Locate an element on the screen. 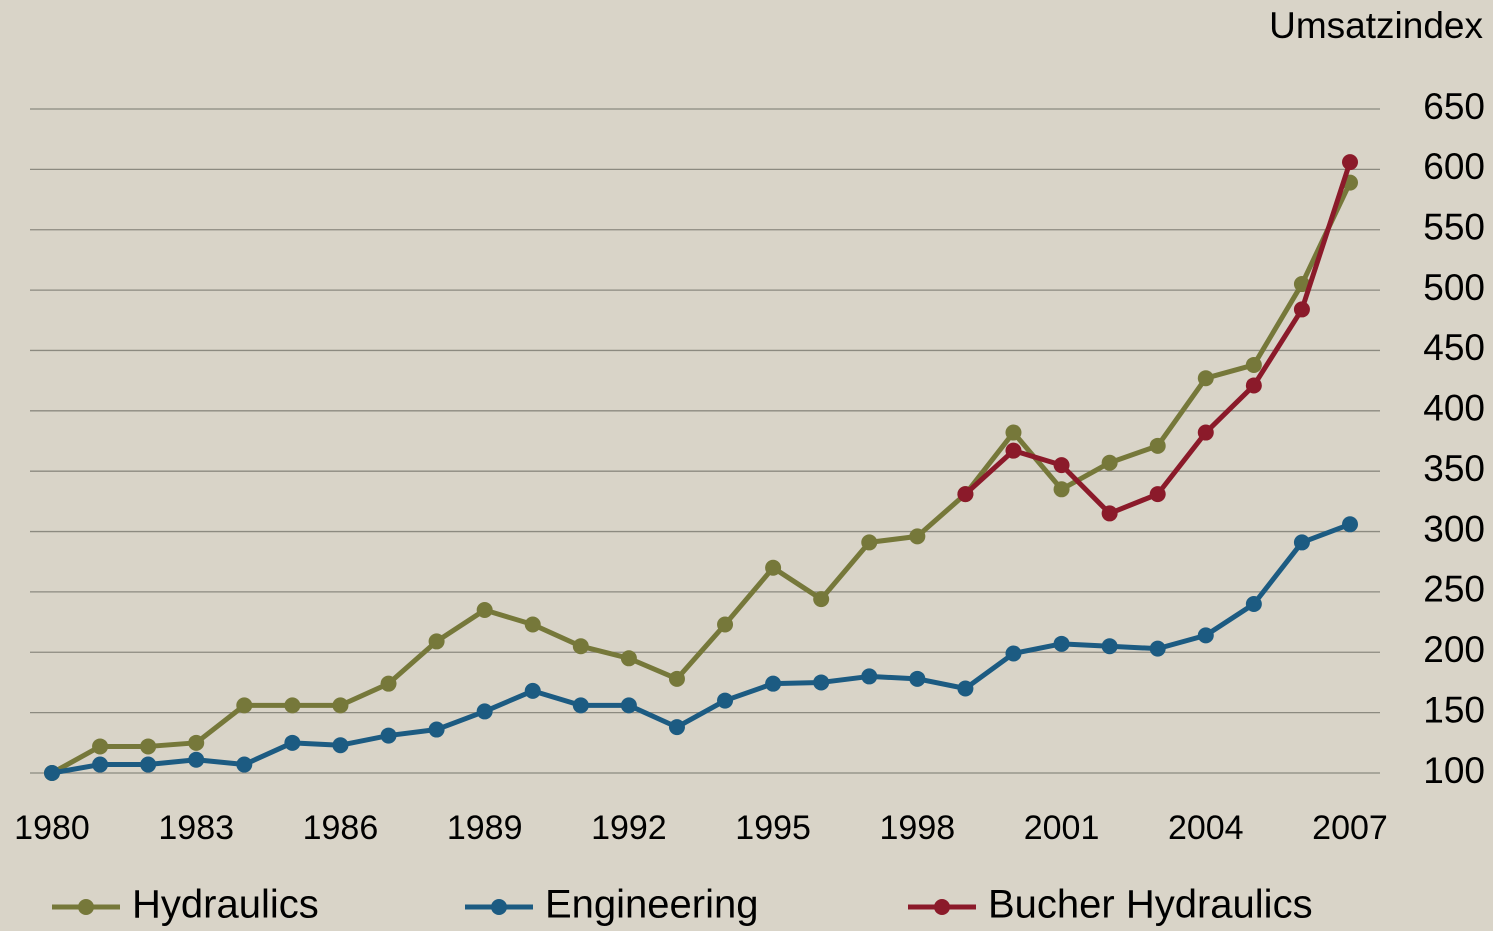 The width and height of the screenshot is (1493, 931). legend-label: Hydraulics is located at coordinates (225, 905).